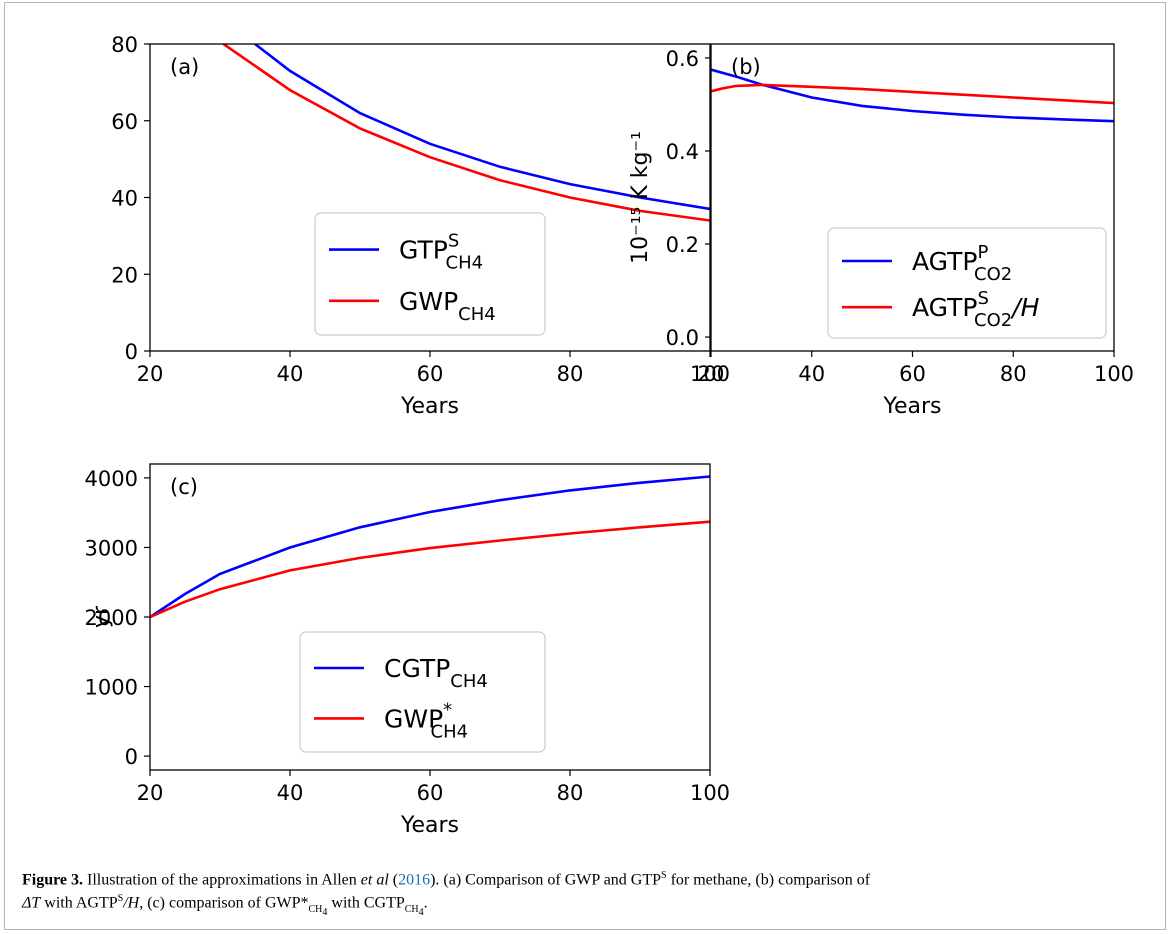  Describe the element at coordinates (31, 903) in the screenshot. I see `caption-delta-t: ΔT` at that location.